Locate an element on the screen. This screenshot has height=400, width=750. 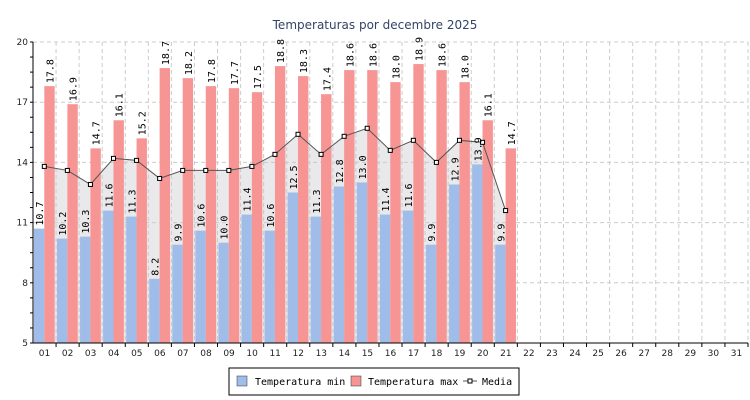
label-max: 15.2 is located at coordinates (143, 123).